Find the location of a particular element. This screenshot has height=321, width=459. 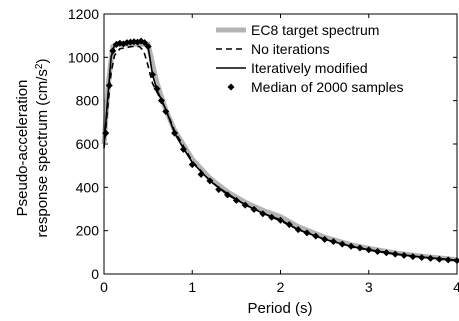

y-tick-label: 400 is located at coordinates (88, 187).